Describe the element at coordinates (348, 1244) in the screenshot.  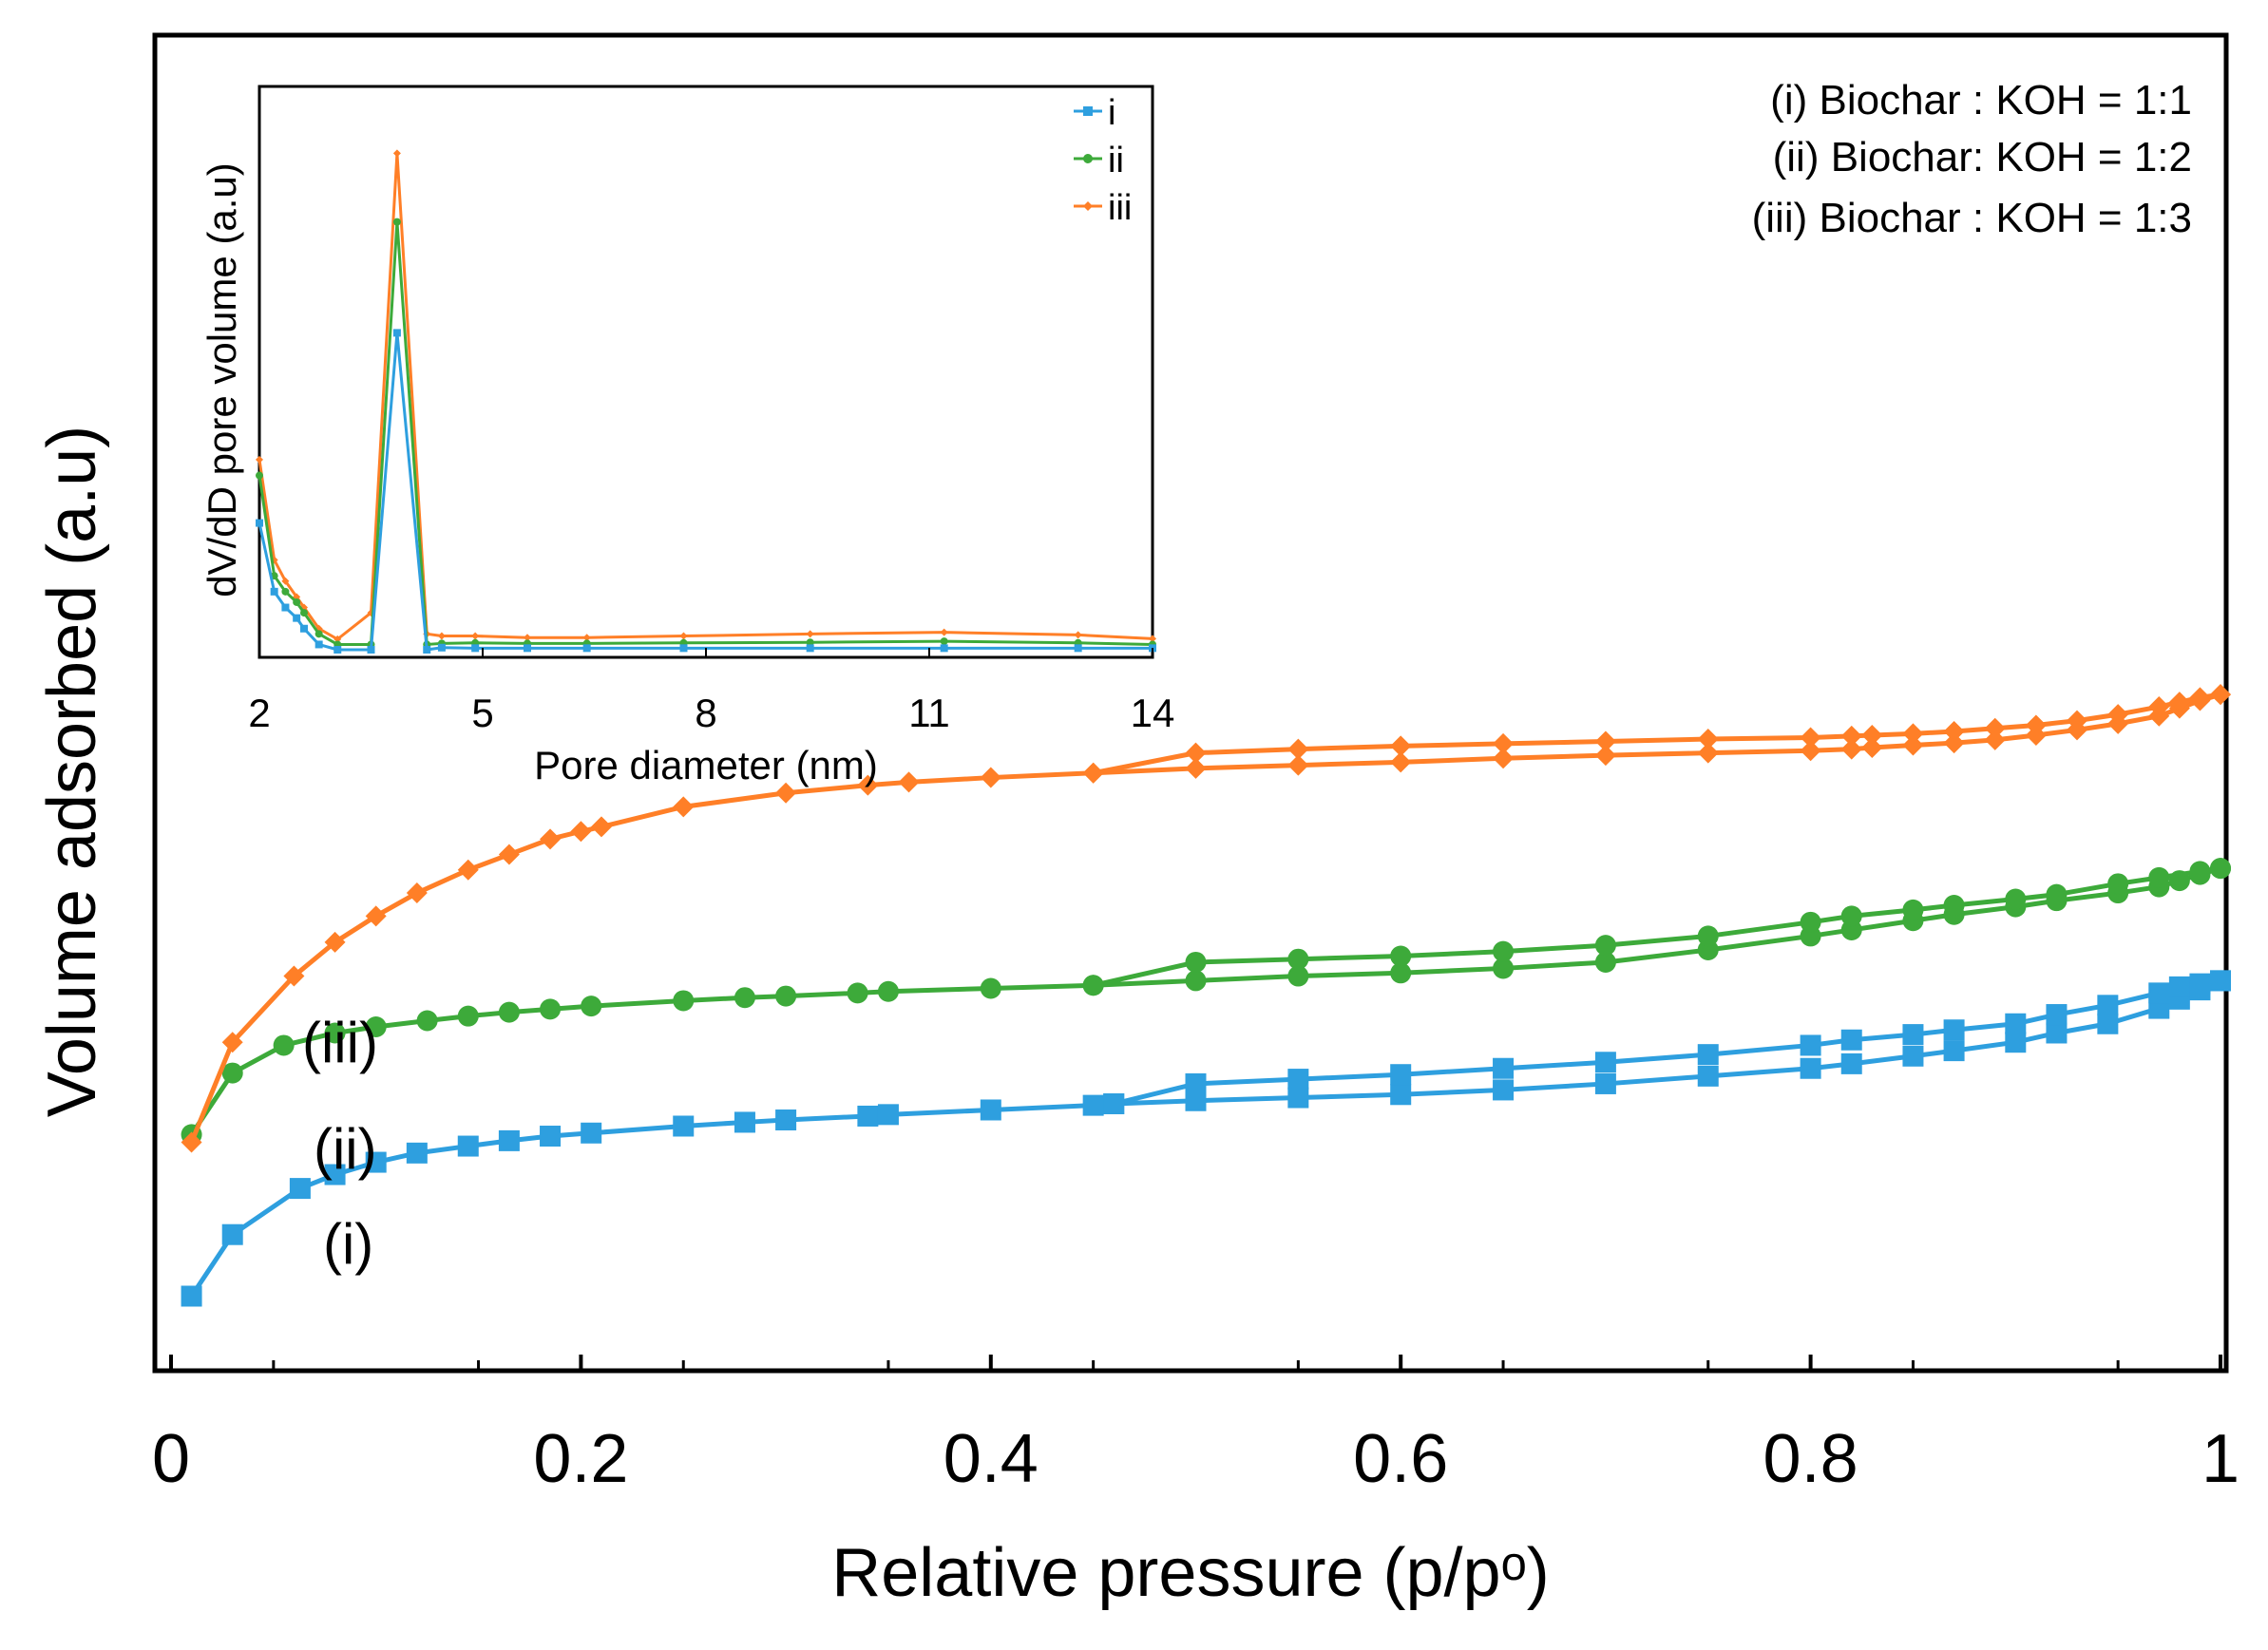
I see `curve-label-i: (i)` at that location.